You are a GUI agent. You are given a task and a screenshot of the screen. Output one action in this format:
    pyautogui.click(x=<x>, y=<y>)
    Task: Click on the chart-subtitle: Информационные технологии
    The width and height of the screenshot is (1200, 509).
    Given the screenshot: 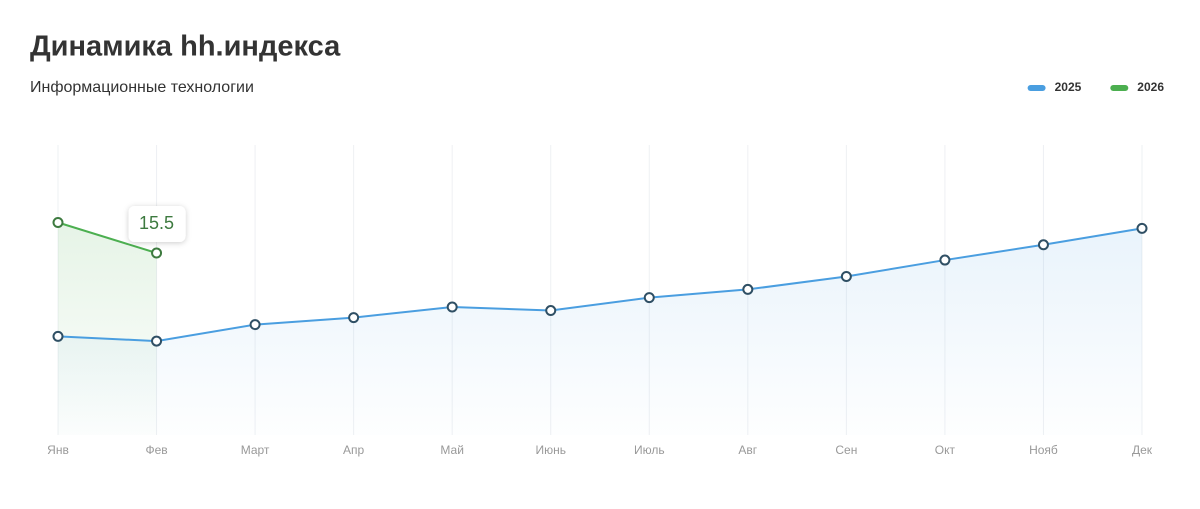 What is the action you would take?
    pyautogui.click(x=142, y=87)
    